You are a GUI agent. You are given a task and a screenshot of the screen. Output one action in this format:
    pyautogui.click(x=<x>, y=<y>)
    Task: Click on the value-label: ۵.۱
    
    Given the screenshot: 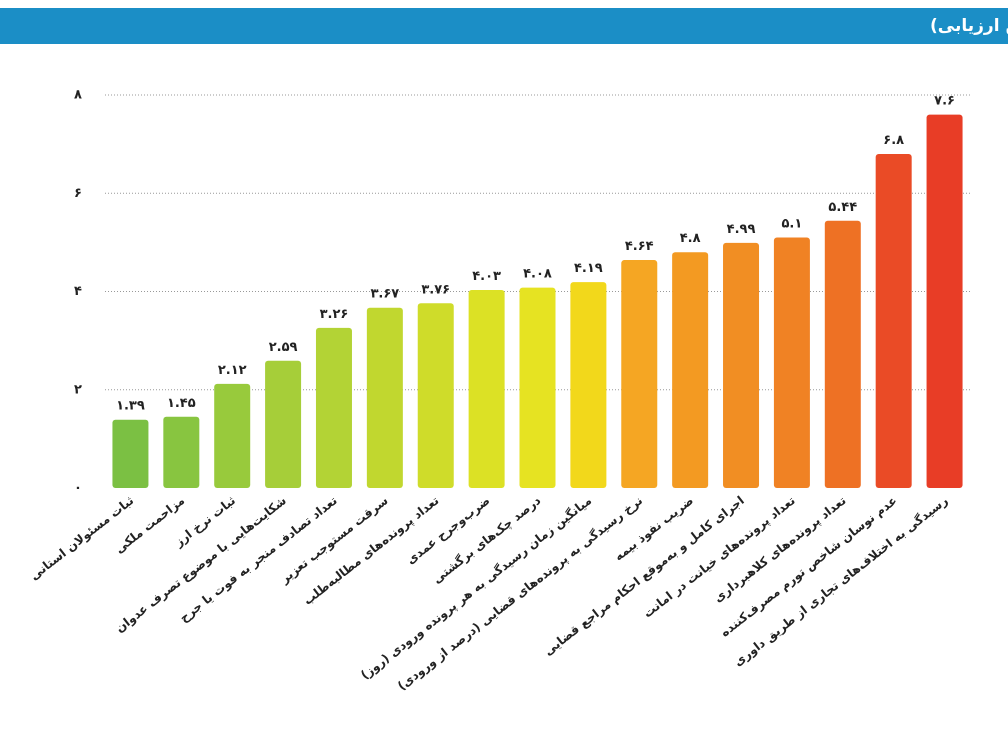 What is the action you would take?
    pyautogui.click(x=792, y=223)
    